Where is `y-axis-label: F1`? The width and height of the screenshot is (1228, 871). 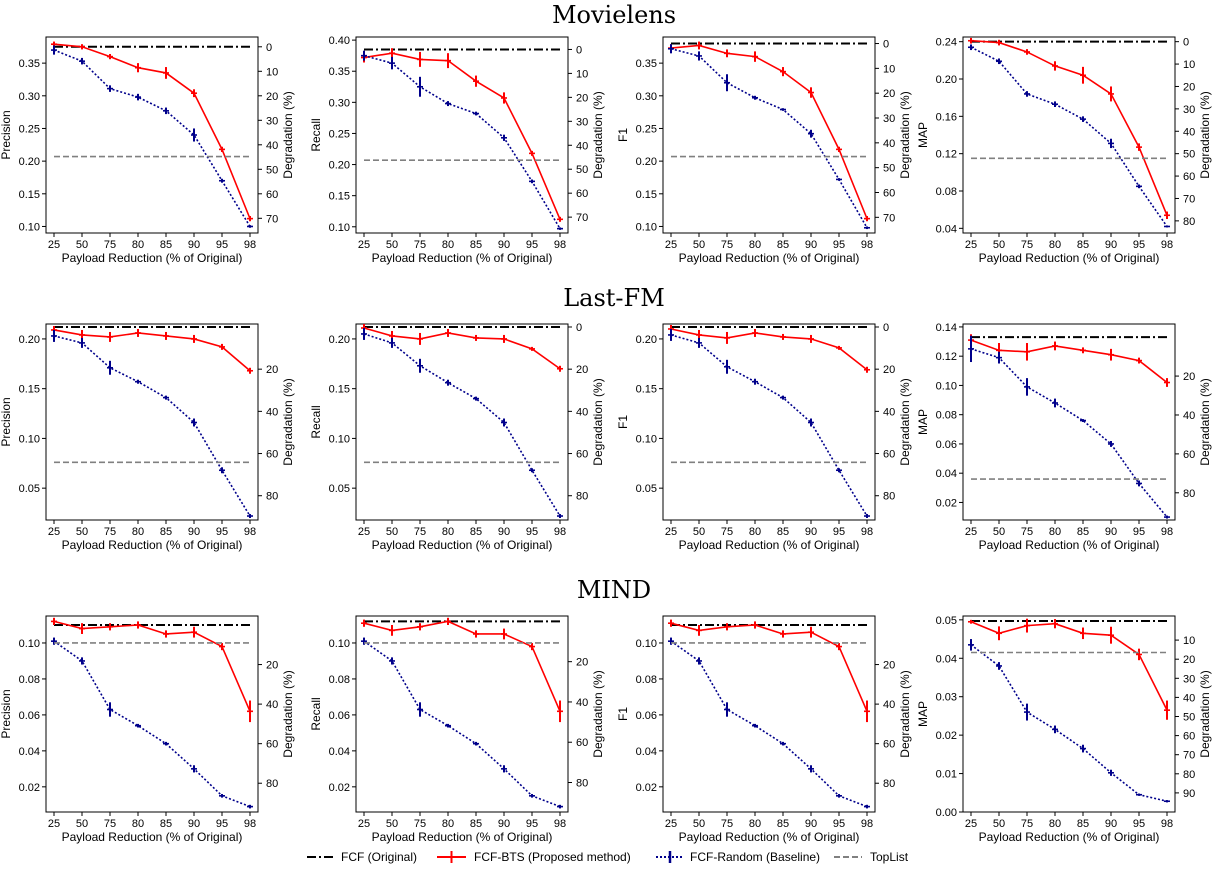 y-axis-label: F1 is located at coordinates (623, 714).